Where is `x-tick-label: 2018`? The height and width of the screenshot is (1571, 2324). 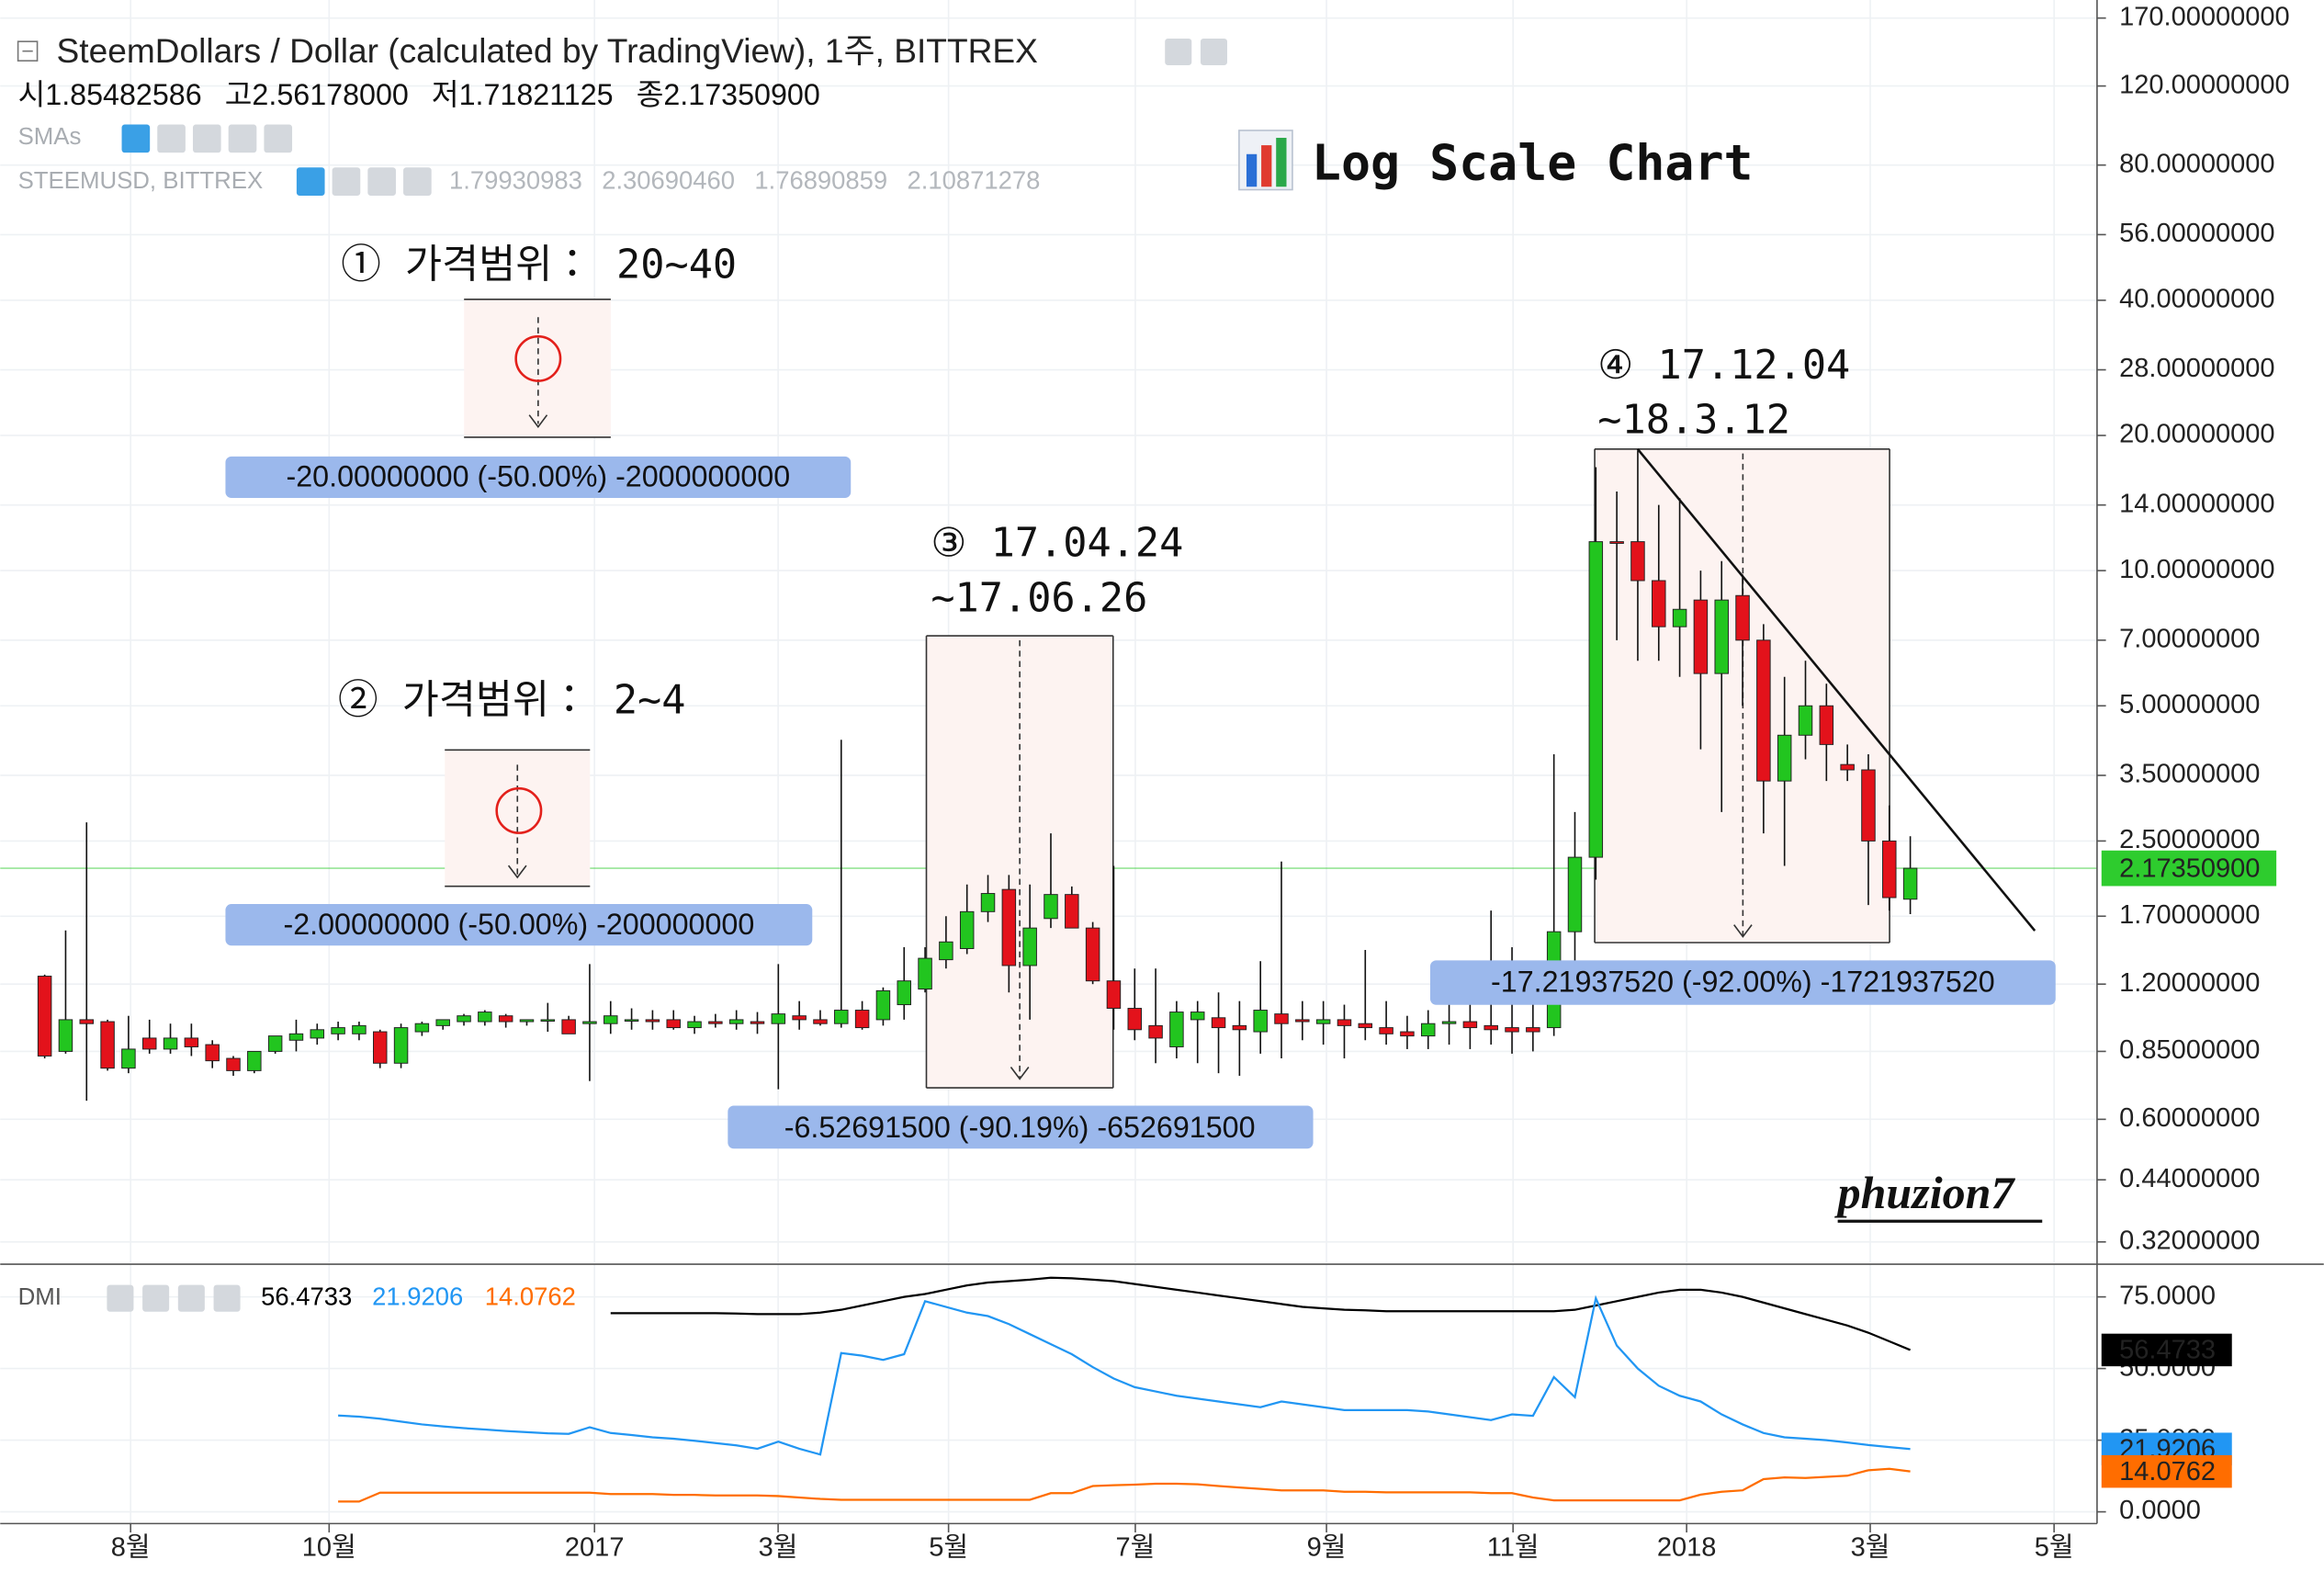
x-tick-label: 2018 is located at coordinates (1687, 1547).